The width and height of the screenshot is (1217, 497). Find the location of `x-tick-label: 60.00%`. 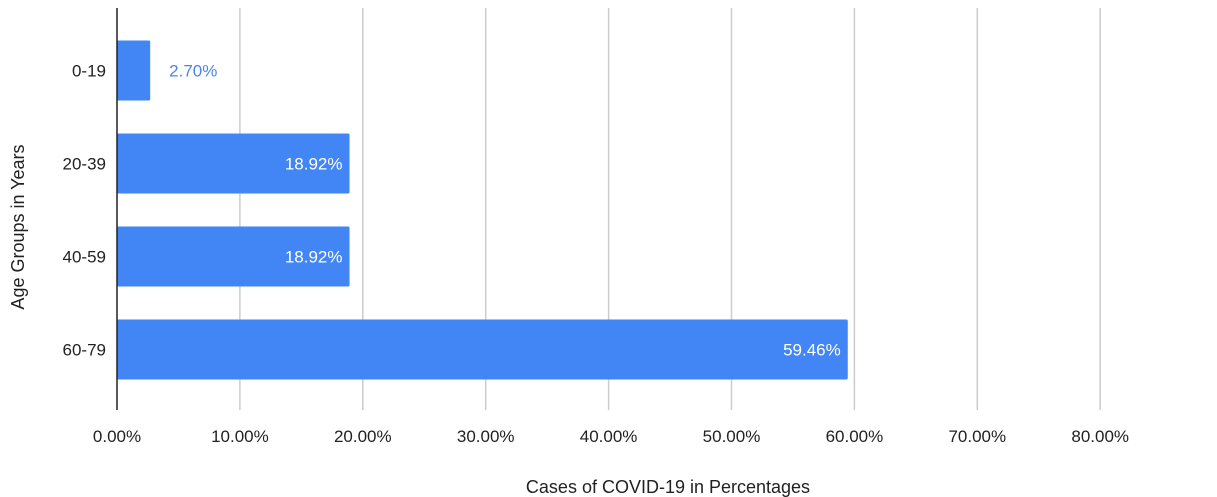

x-tick-label: 60.00% is located at coordinates (855, 436).